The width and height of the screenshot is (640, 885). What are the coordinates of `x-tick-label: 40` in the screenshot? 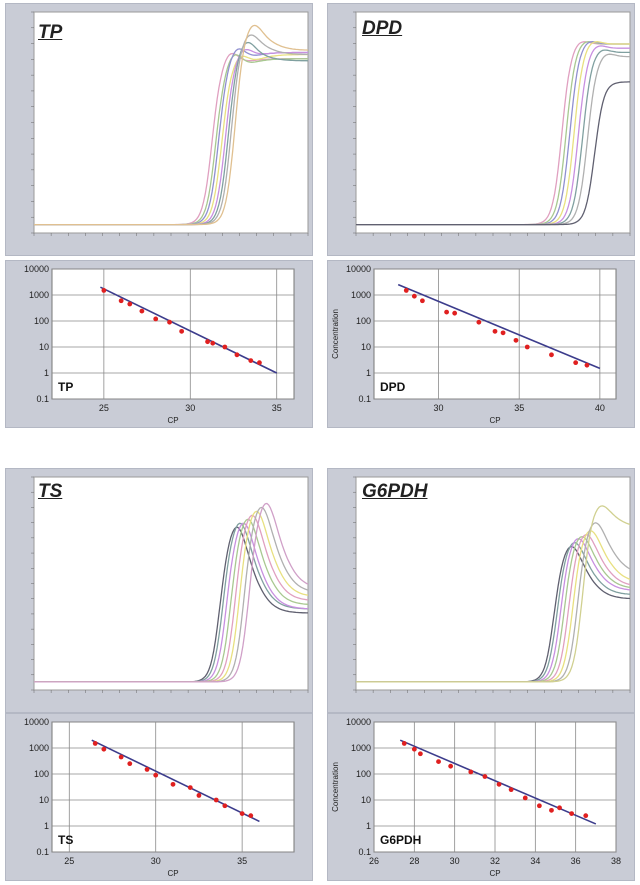 It's located at (600, 408).